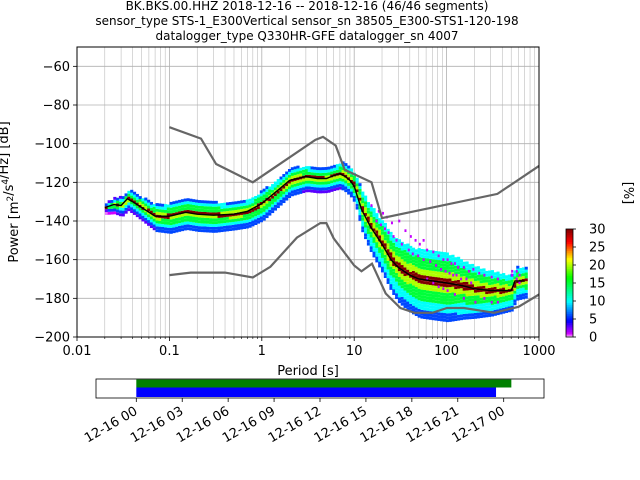  What do you see at coordinates (463, 267) in the screenshot?
I see `psd-outlier-cell` at bounding box center [463, 267].